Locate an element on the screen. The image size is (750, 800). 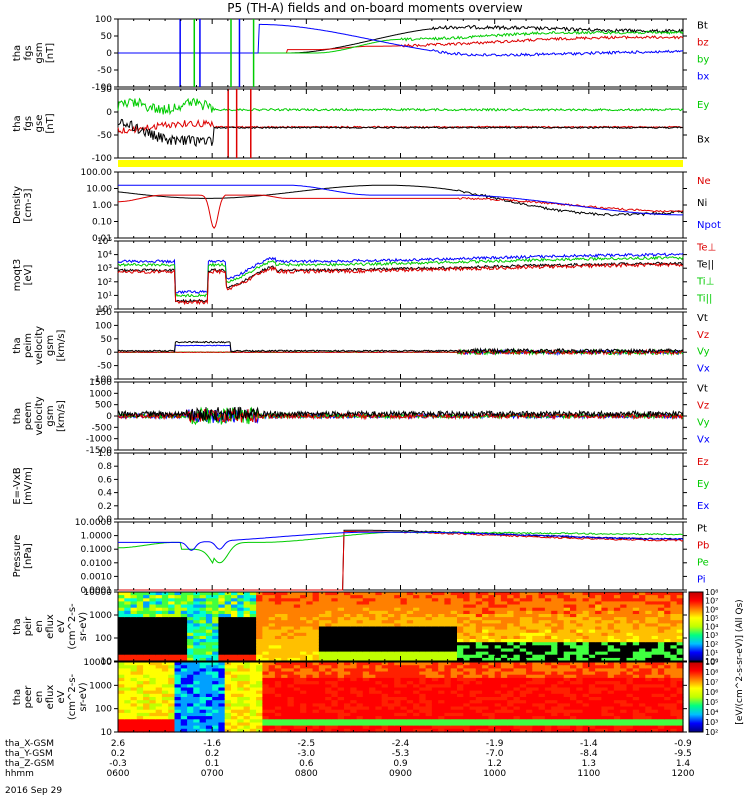
legend-entry: Bx is located at coordinates (703, 139).